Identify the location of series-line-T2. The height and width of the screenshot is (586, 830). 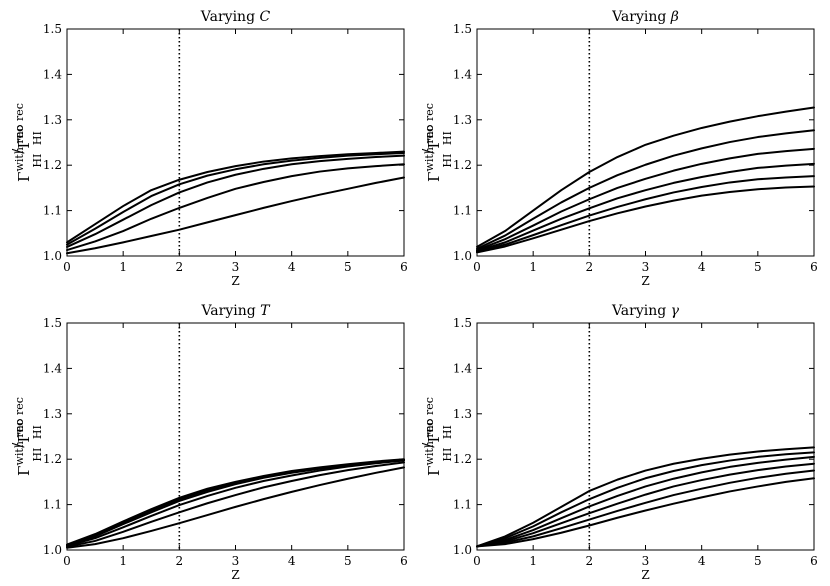
(235, 502).